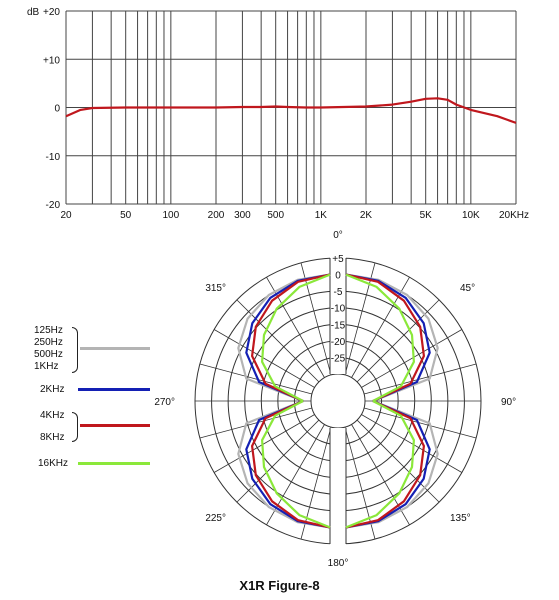 This screenshot has width=559, height=600. Describe the element at coordinates (338, 235) in the screenshot. I see `angle-label: 0°` at that location.